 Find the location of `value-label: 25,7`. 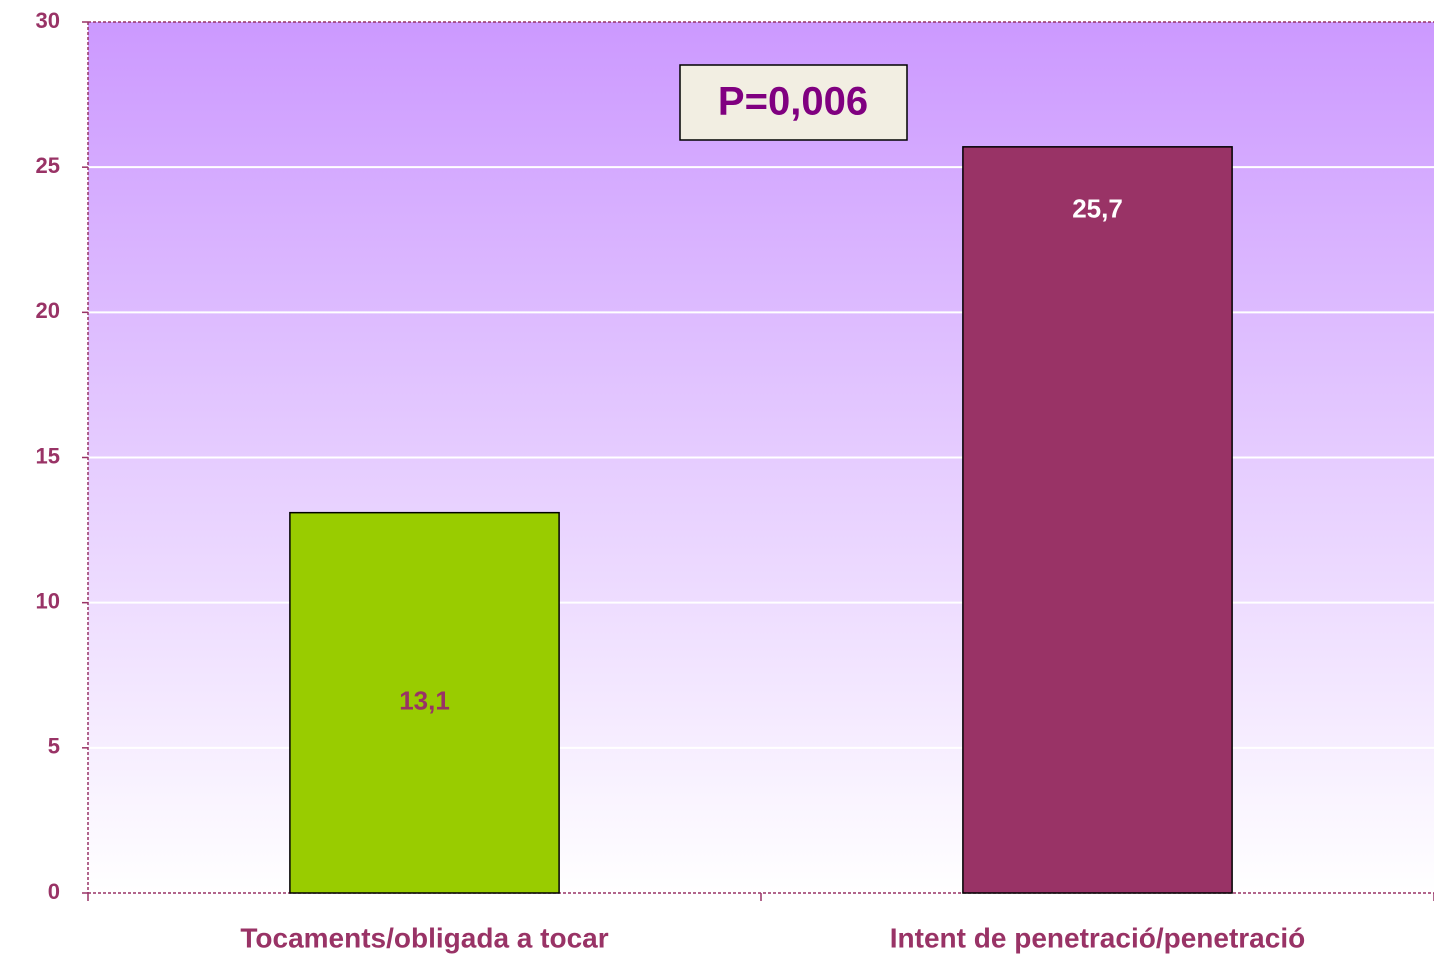

value-label: 25,7 is located at coordinates (1097, 209).